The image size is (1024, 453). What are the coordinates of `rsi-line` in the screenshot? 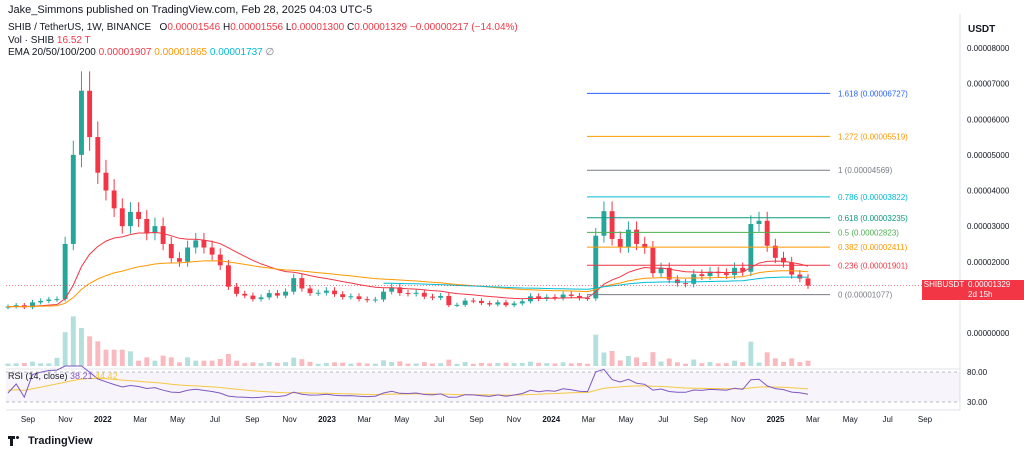 It's located at (408, 382).